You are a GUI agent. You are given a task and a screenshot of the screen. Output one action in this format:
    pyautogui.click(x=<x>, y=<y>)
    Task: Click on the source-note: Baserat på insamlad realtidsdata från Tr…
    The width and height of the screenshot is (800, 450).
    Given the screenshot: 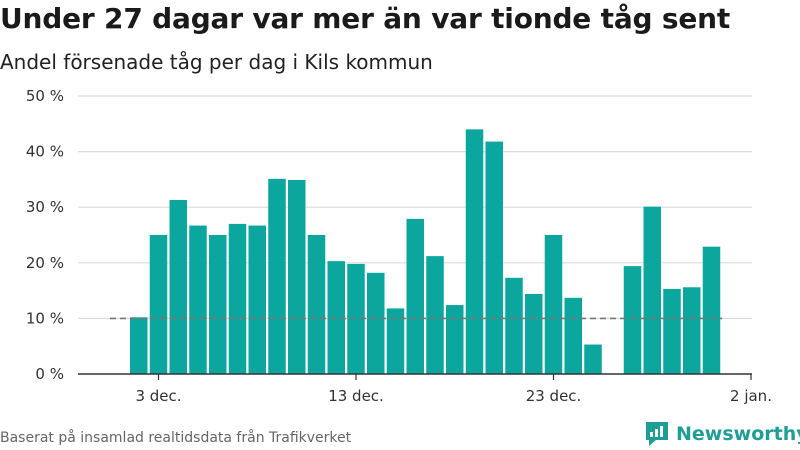 What is the action you would take?
    pyautogui.click(x=176, y=438)
    